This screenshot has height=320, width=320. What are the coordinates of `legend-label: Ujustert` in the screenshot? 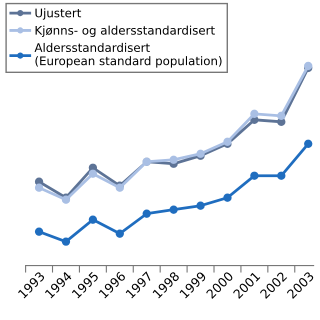 It's located at (58, 14).